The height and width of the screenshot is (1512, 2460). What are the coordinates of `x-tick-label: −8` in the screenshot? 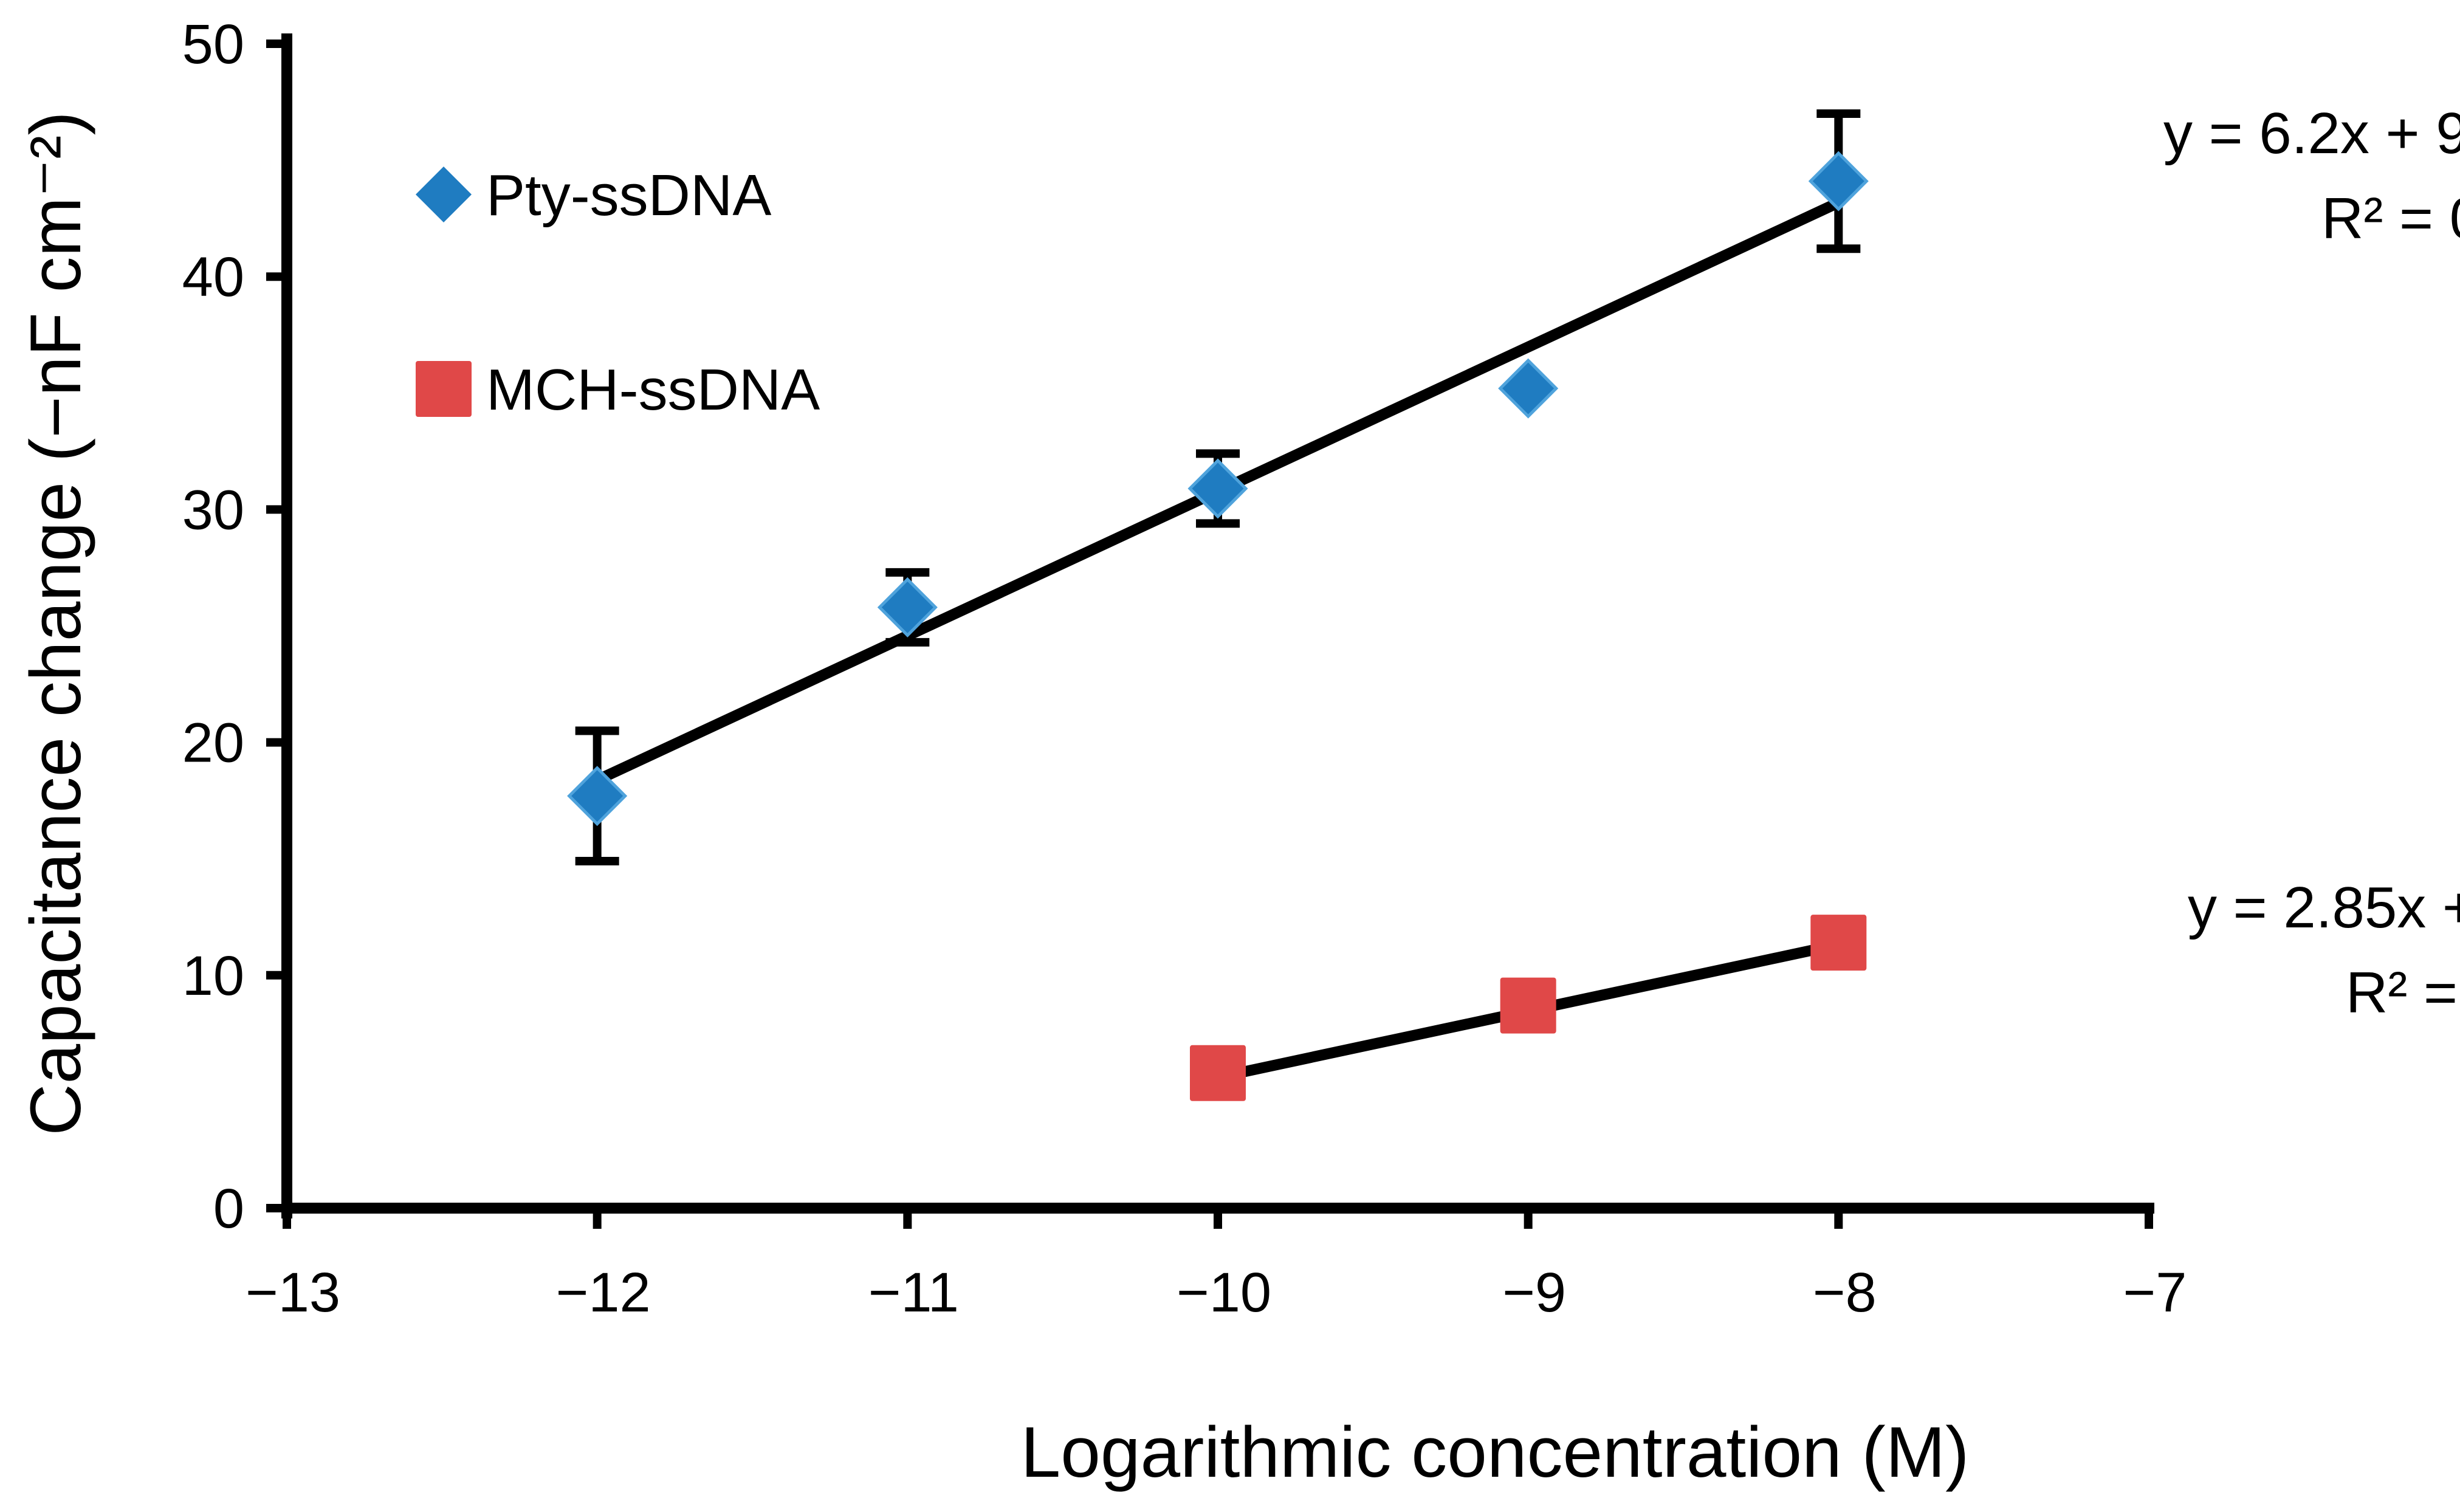 It's located at (1845, 1293).